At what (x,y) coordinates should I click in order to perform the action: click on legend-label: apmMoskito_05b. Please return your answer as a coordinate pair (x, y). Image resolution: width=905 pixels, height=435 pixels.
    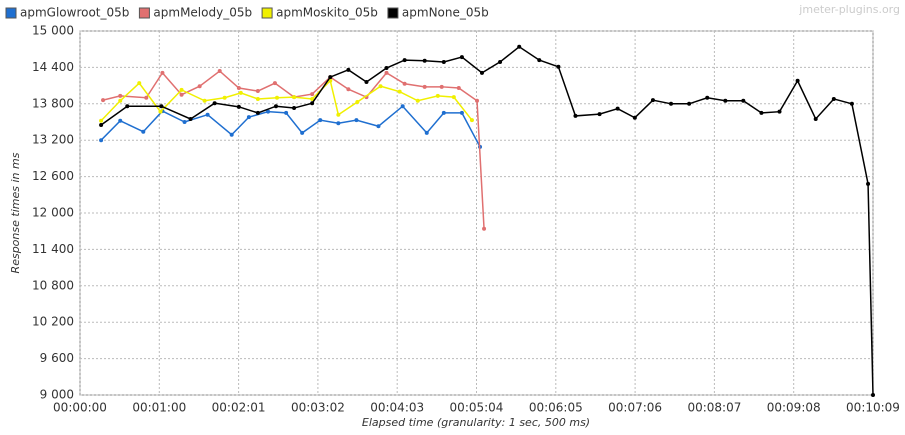
    Looking at the image, I should click on (327, 13).